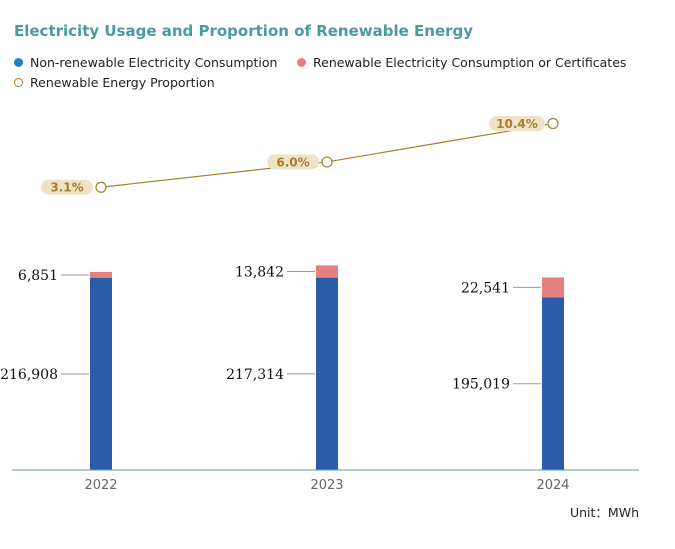 The height and width of the screenshot is (549, 675). I want to click on bar-renewable-2024, so click(553, 287).